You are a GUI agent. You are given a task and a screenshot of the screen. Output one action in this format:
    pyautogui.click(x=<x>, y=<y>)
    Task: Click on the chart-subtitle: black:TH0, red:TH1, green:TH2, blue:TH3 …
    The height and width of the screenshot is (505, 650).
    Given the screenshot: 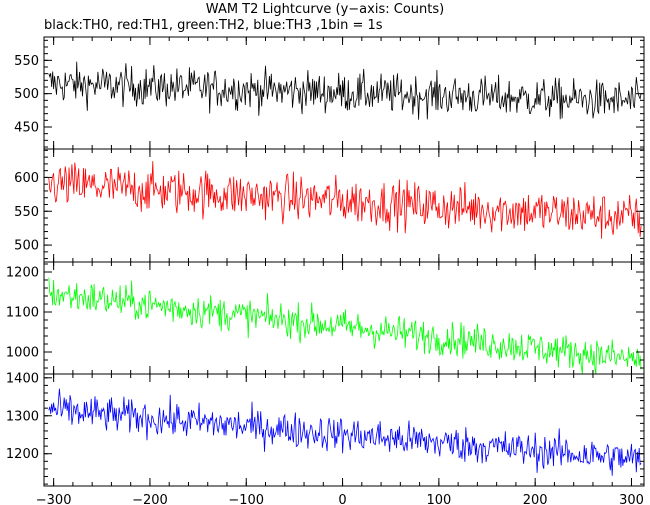 What is the action you would take?
    pyautogui.click(x=213, y=25)
    